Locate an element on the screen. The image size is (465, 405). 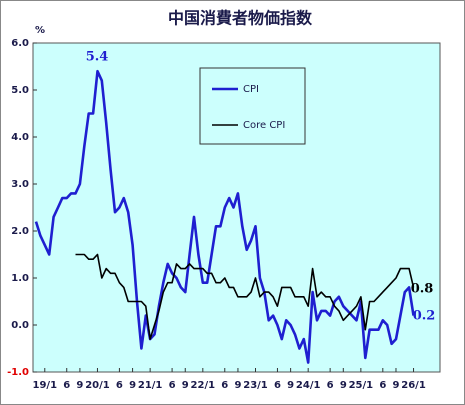
y-tick-label: 4.0 is located at coordinates (20, 137).